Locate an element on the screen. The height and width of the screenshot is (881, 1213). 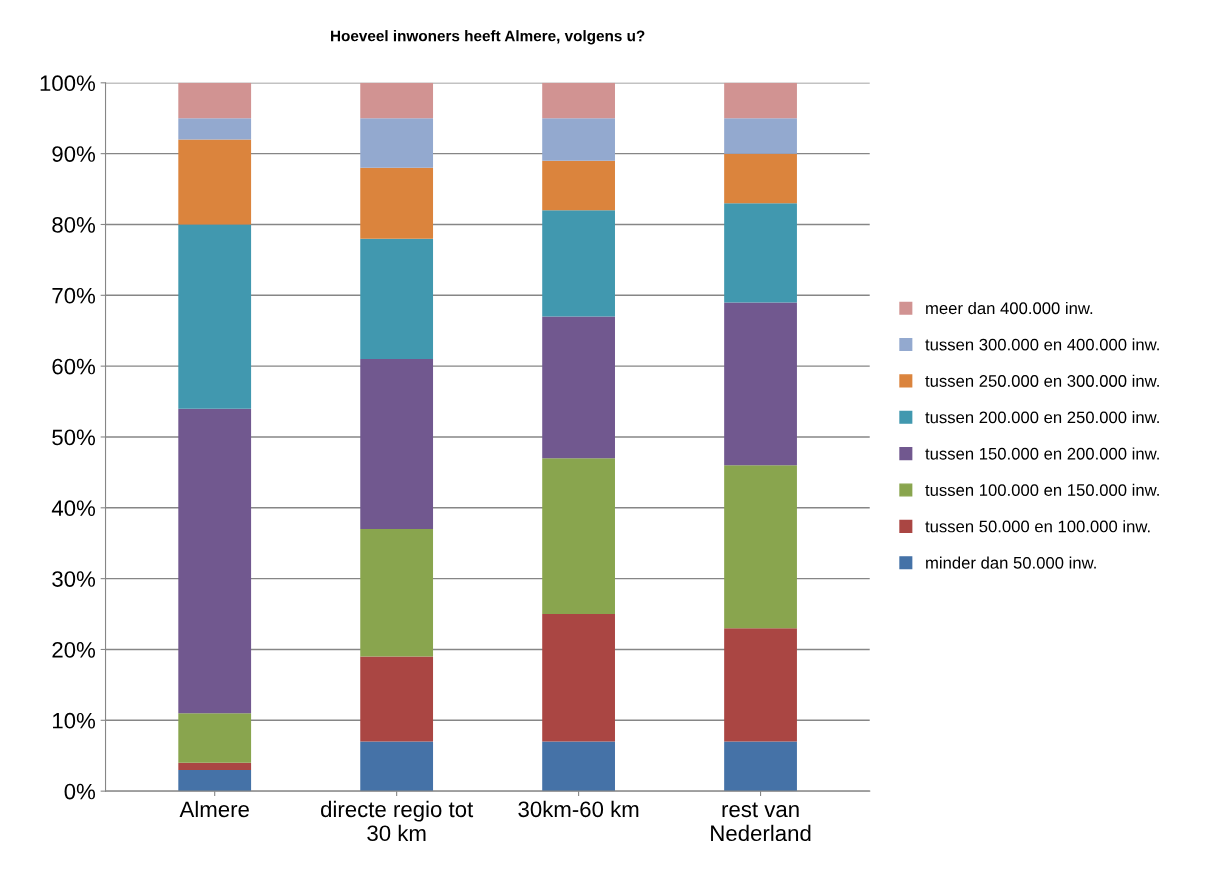
legend-label: minder dan 50.000 inw. is located at coordinates (1011, 562).